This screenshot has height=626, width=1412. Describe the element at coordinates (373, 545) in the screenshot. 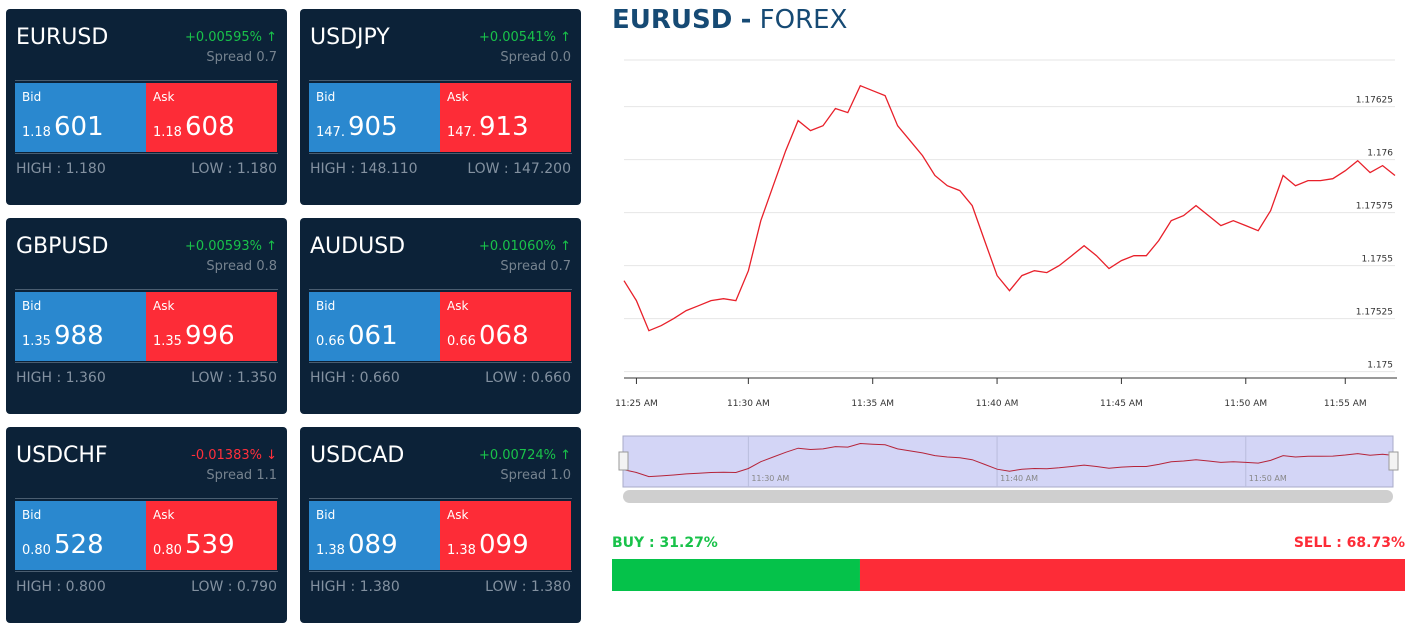

I see `bid-price: 089` at that location.